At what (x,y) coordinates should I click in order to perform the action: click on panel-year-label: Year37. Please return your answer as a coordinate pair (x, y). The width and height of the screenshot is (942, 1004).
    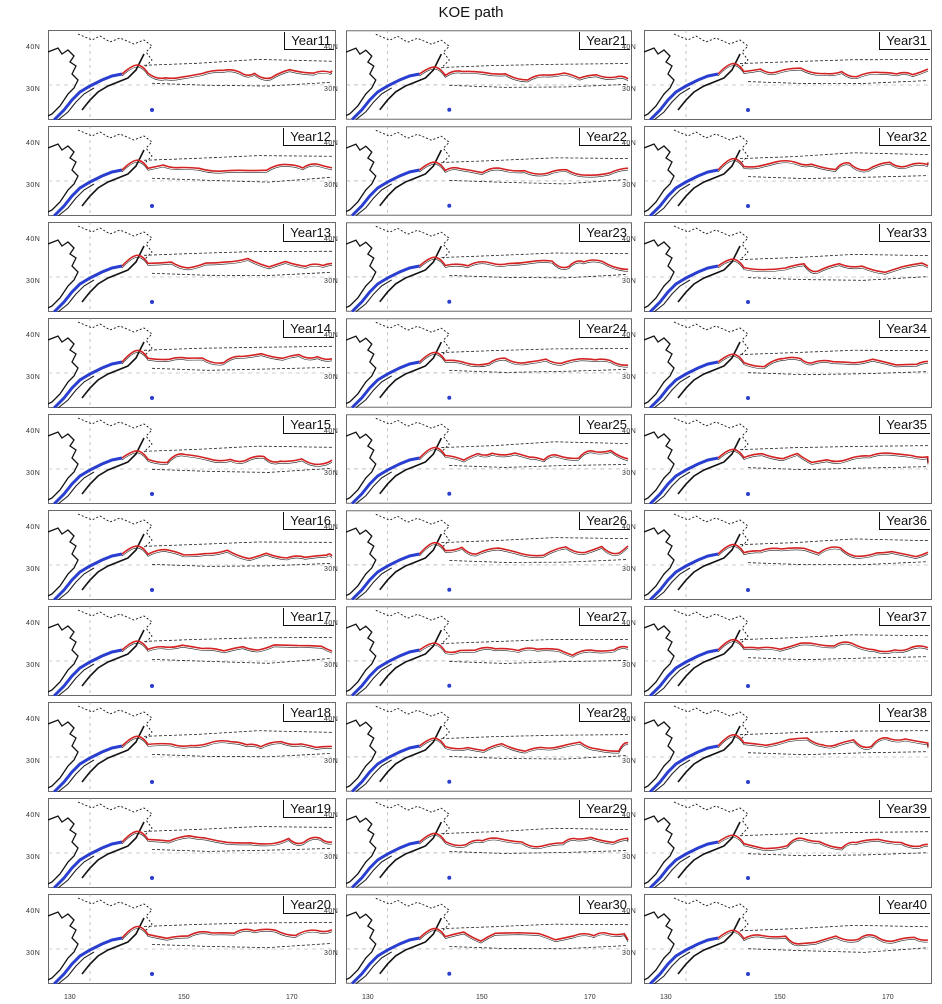
    Looking at the image, I should click on (904, 617).